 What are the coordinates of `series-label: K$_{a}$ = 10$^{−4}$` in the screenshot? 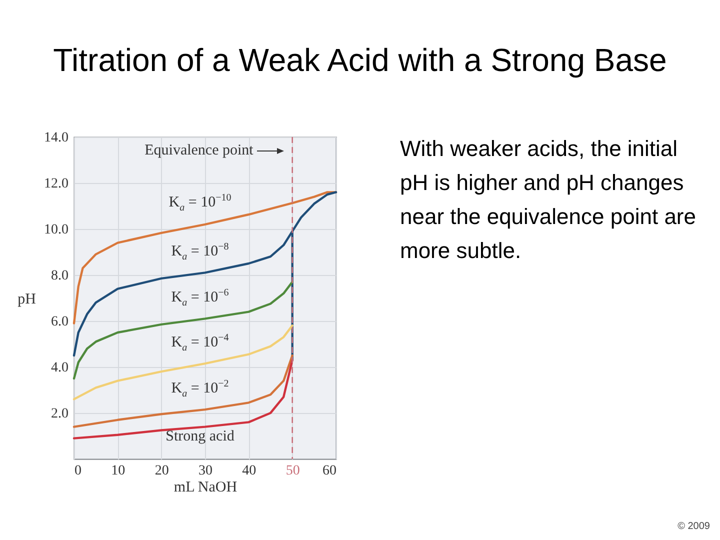 It's located at (200, 343).